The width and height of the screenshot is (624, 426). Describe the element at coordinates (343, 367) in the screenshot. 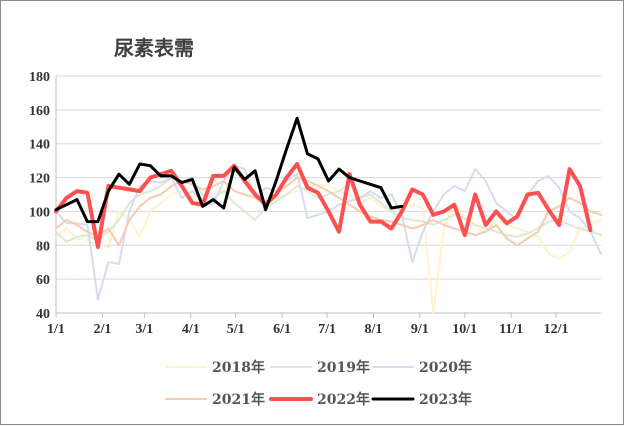

I see `legend-label: 2019年` at that location.